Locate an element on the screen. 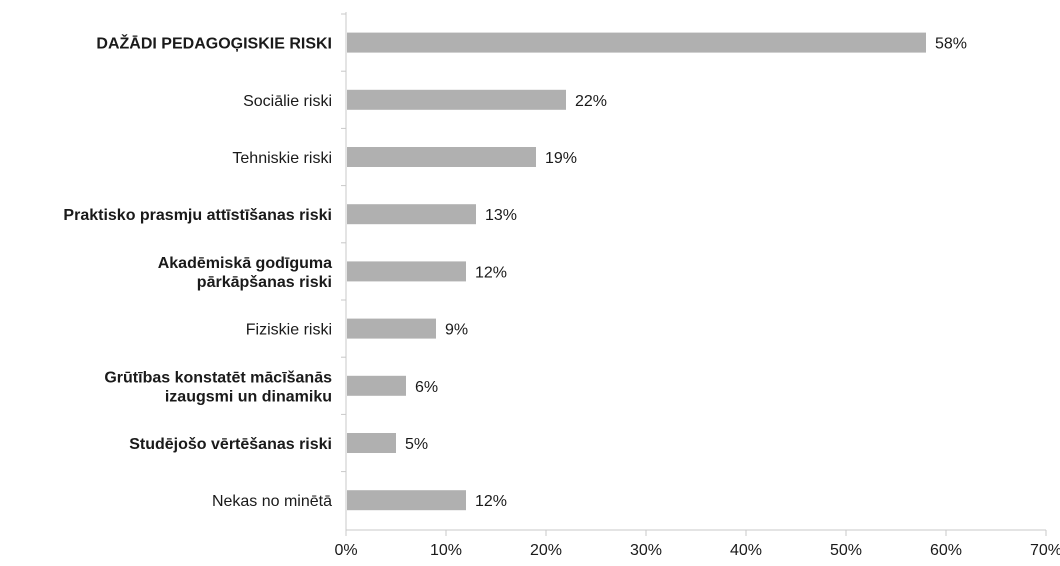 The image size is (1060, 566). x-tick-label: 30% is located at coordinates (646, 550).